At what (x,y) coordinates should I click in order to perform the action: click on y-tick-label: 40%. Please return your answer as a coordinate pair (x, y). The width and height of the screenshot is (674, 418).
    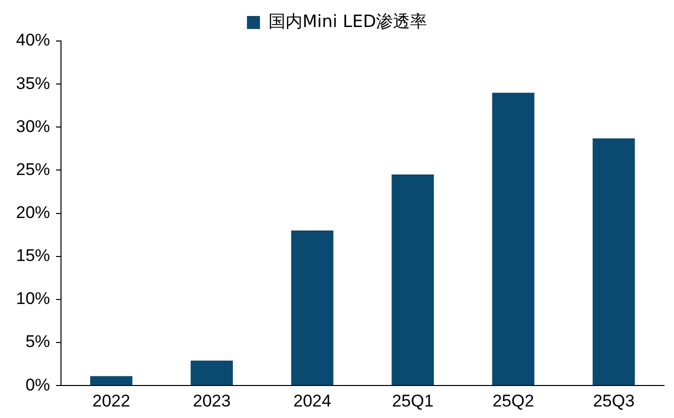
    Looking at the image, I should click on (33, 40).